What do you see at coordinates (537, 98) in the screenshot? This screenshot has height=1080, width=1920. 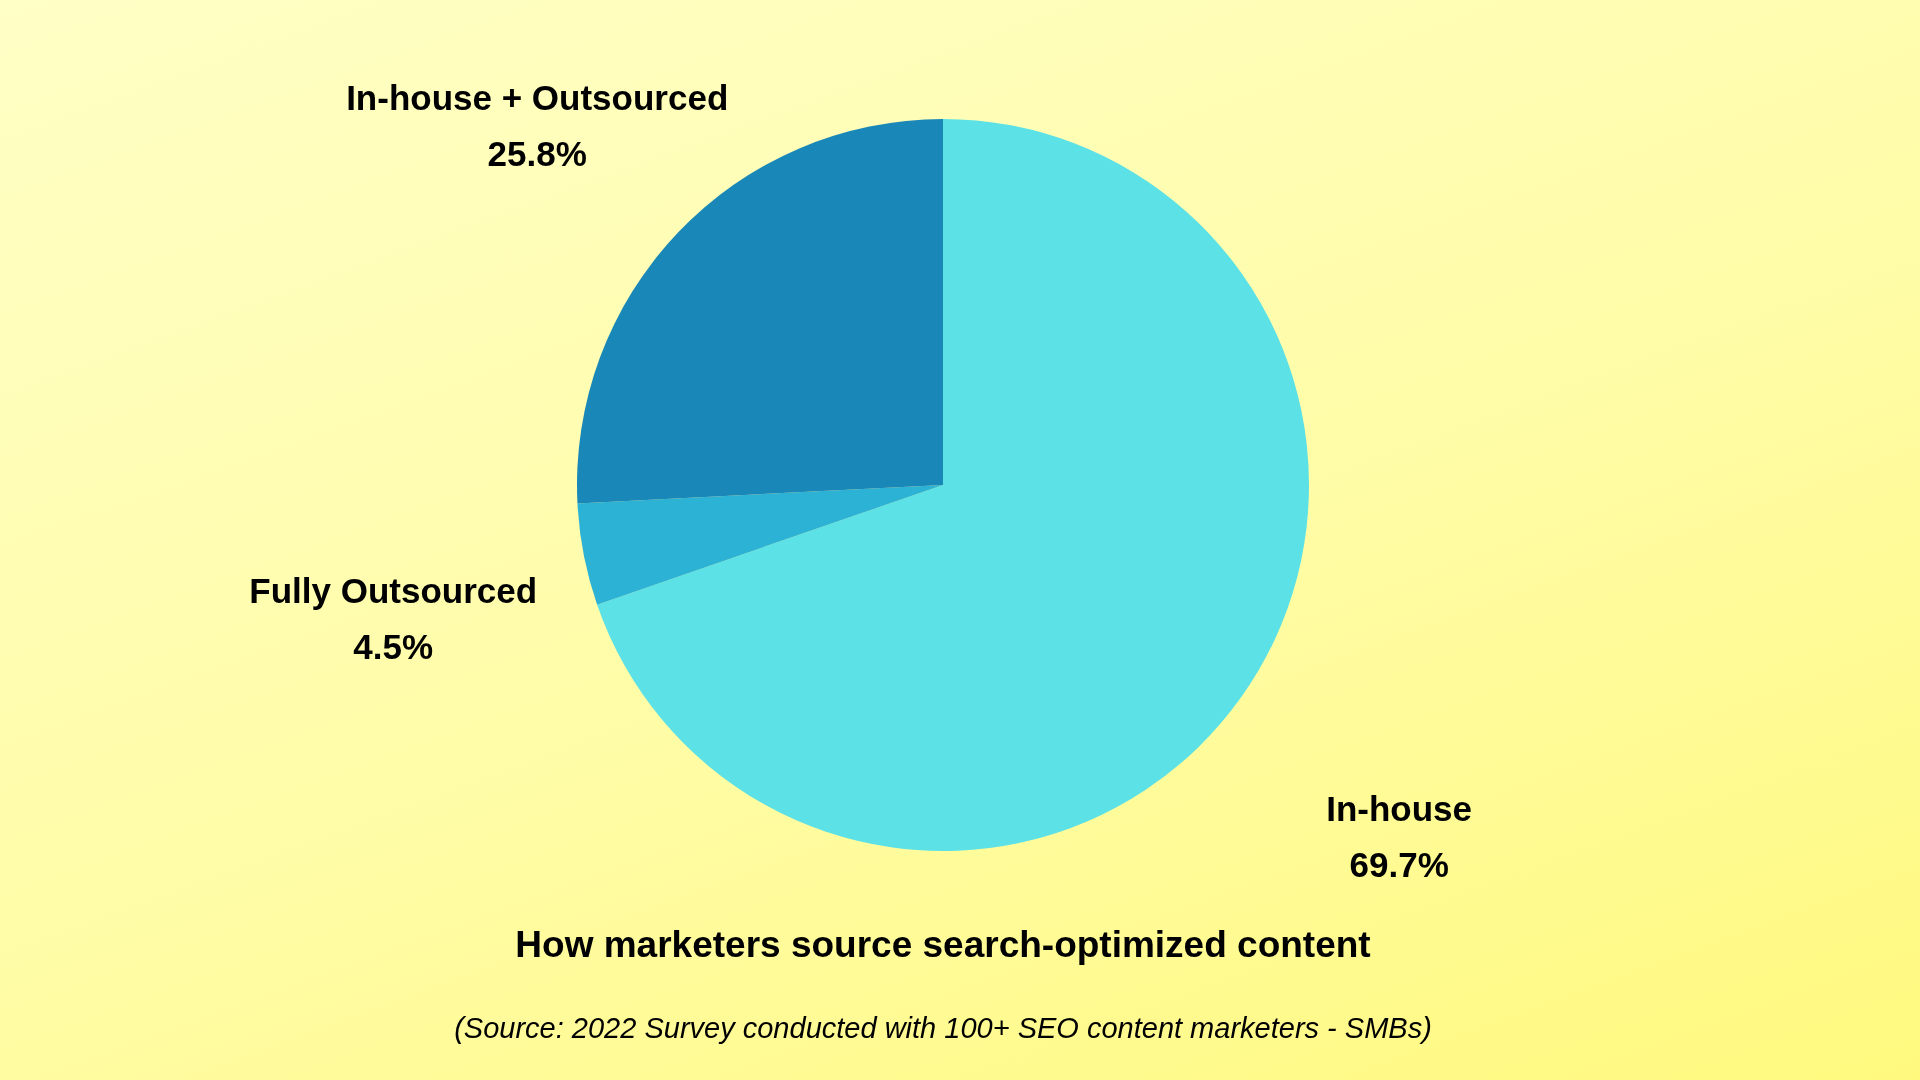 I see `slice-label: In-house + Outsourced` at bounding box center [537, 98].